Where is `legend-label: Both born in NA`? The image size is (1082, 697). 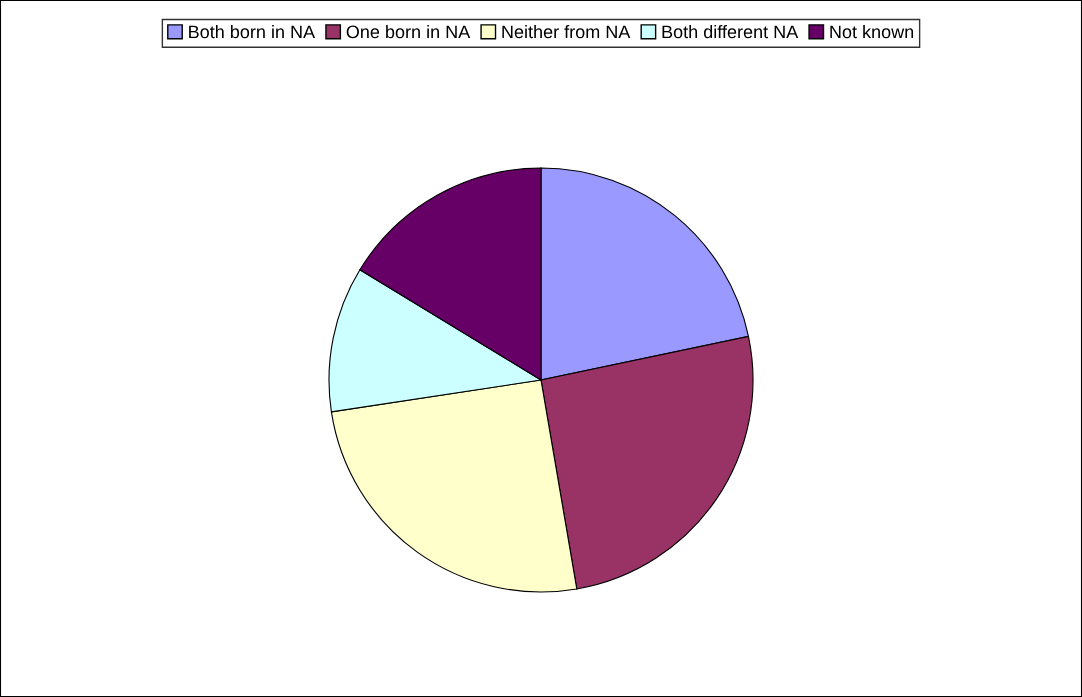 legend-label: Both born in NA is located at coordinates (252, 32).